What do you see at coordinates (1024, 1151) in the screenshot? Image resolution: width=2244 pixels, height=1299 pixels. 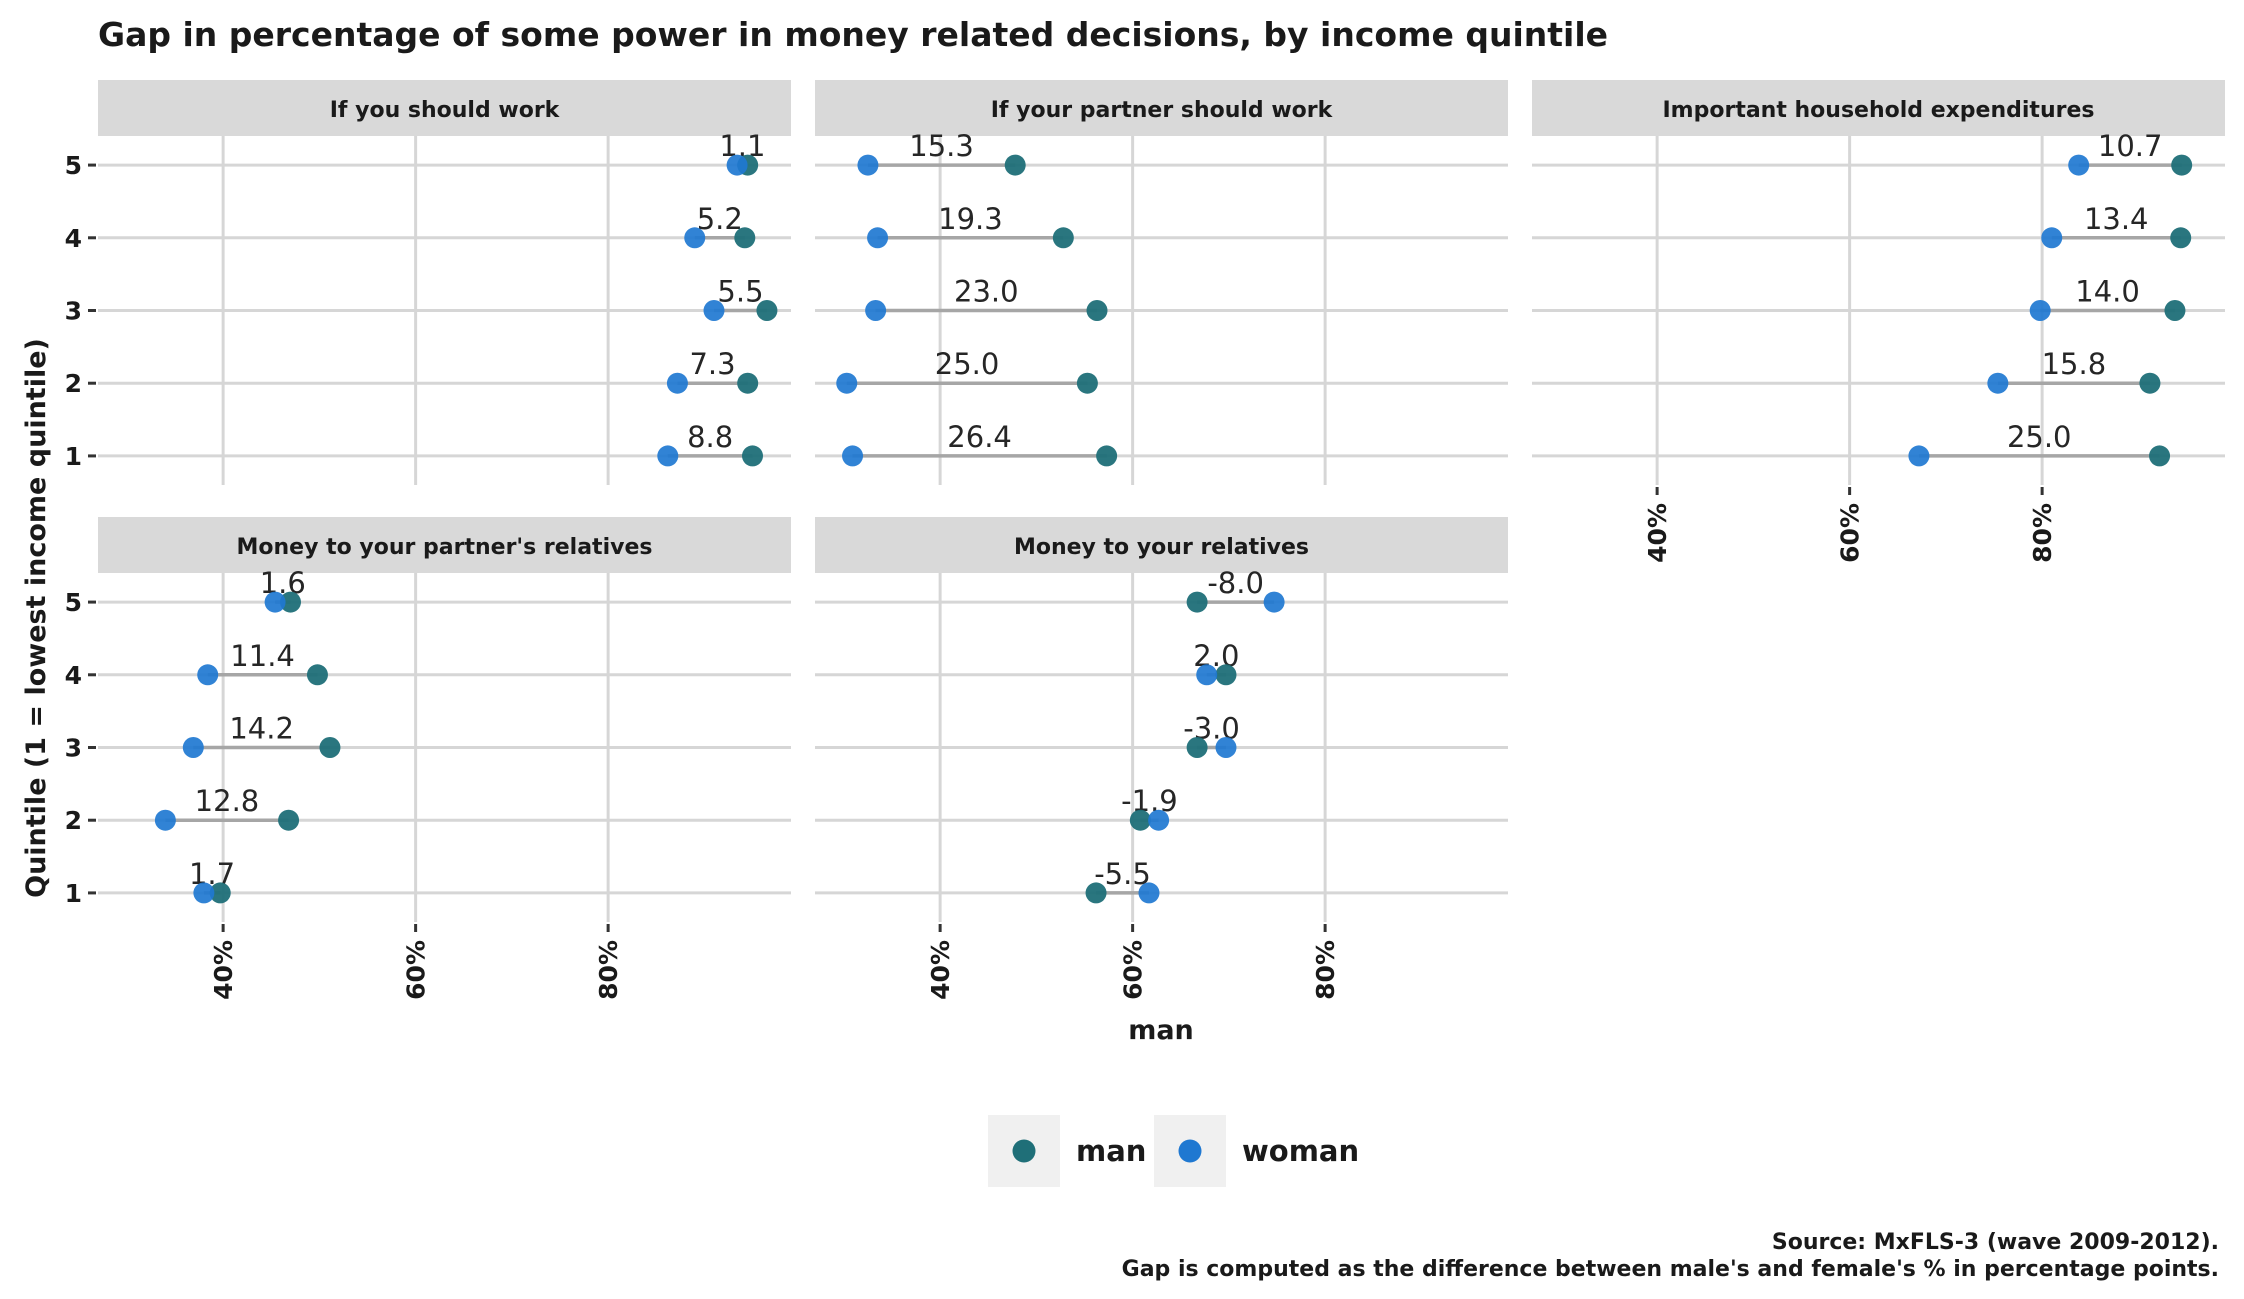 I see `legend-man-swatch` at bounding box center [1024, 1151].